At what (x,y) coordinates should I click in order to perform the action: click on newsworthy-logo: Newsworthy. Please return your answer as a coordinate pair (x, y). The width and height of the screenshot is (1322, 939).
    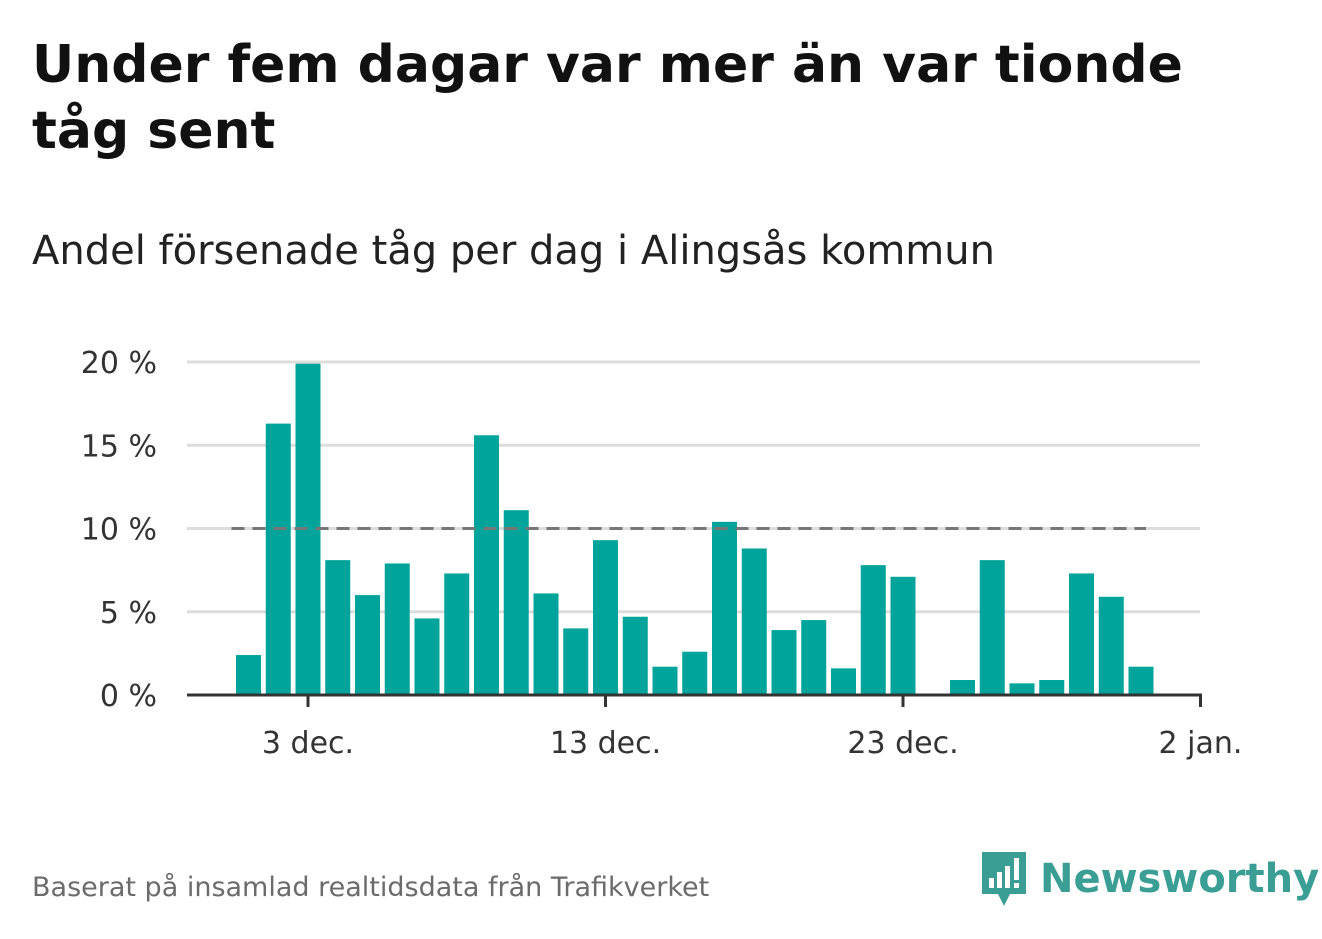
    Looking at the image, I should click on (1149, 879).